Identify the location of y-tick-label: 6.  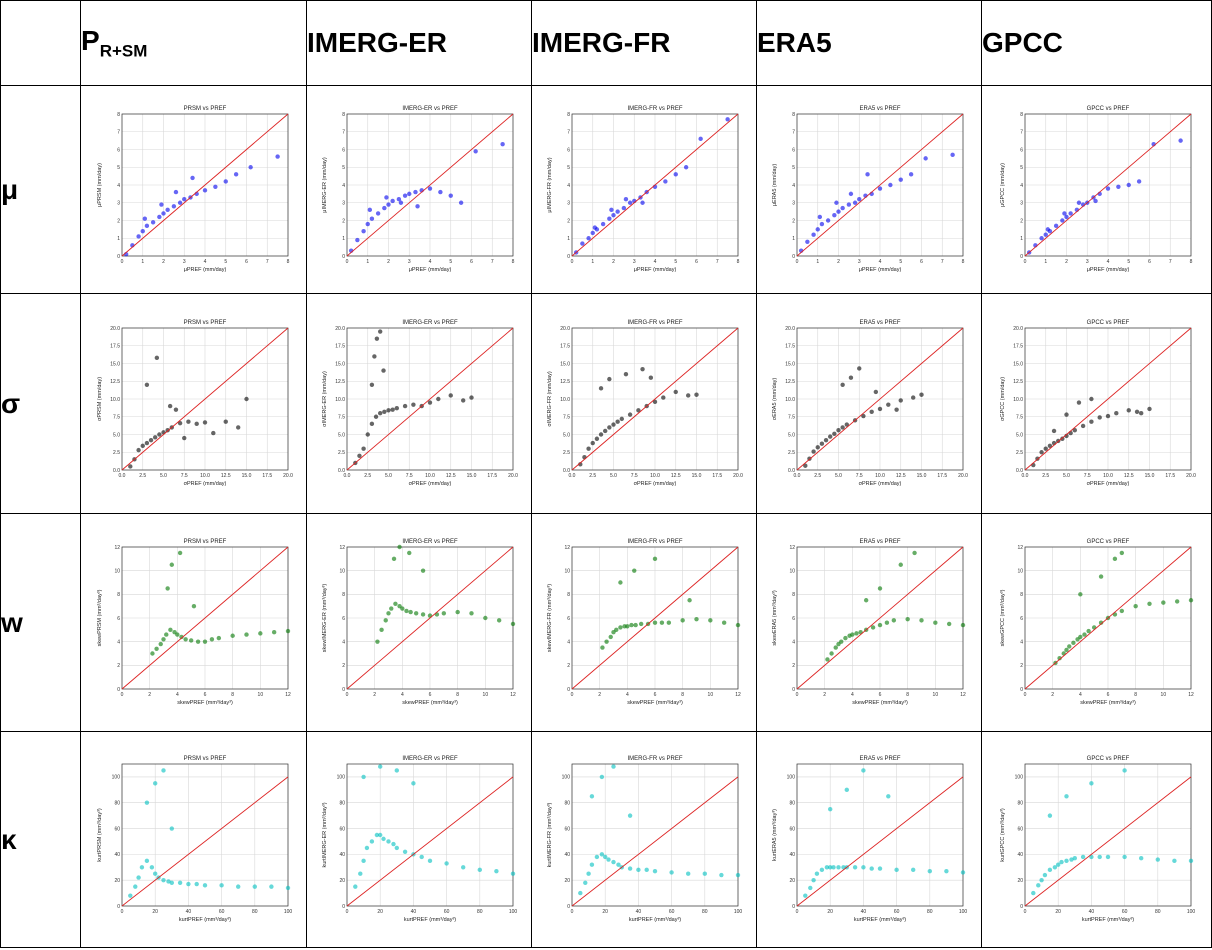
(568, 150).